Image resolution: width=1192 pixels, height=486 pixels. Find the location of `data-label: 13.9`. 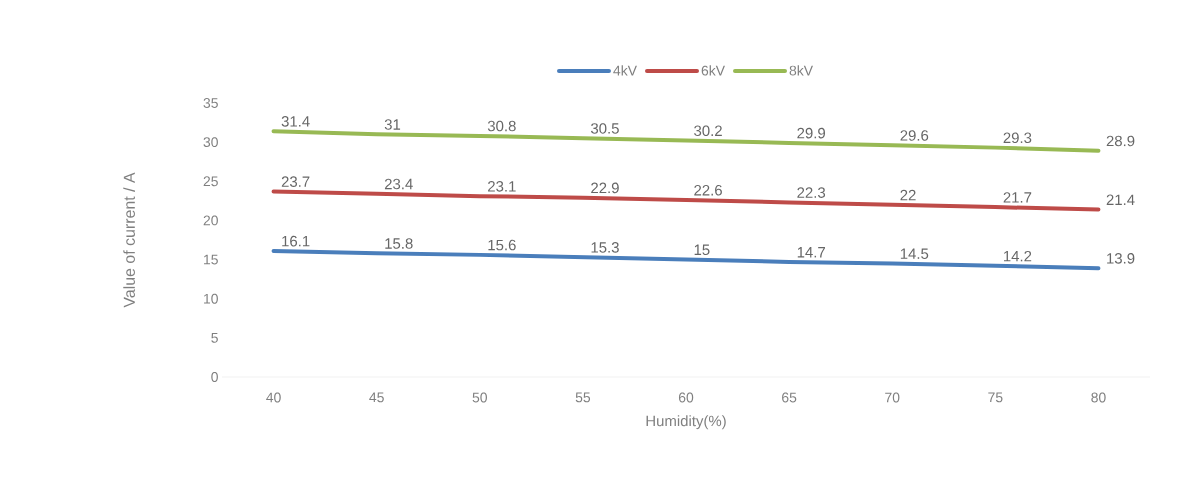

data-label: 13.9 is located at coordinates (1121, 258).